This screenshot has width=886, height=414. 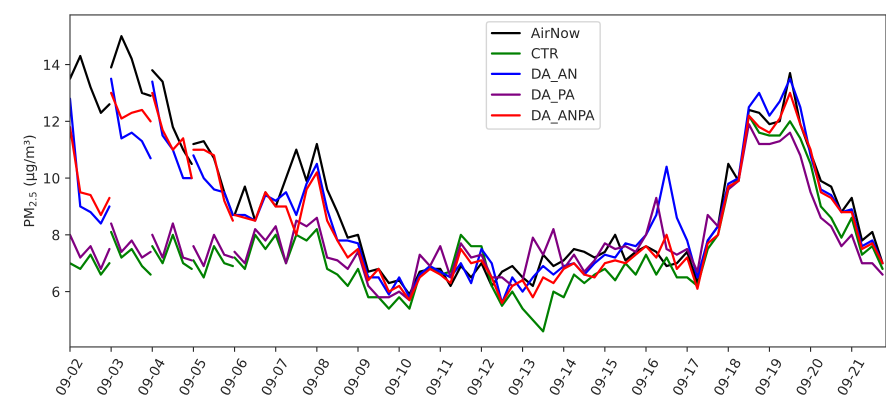 I want to click on legend-label: DA_AN, so click(x=554, y=75).